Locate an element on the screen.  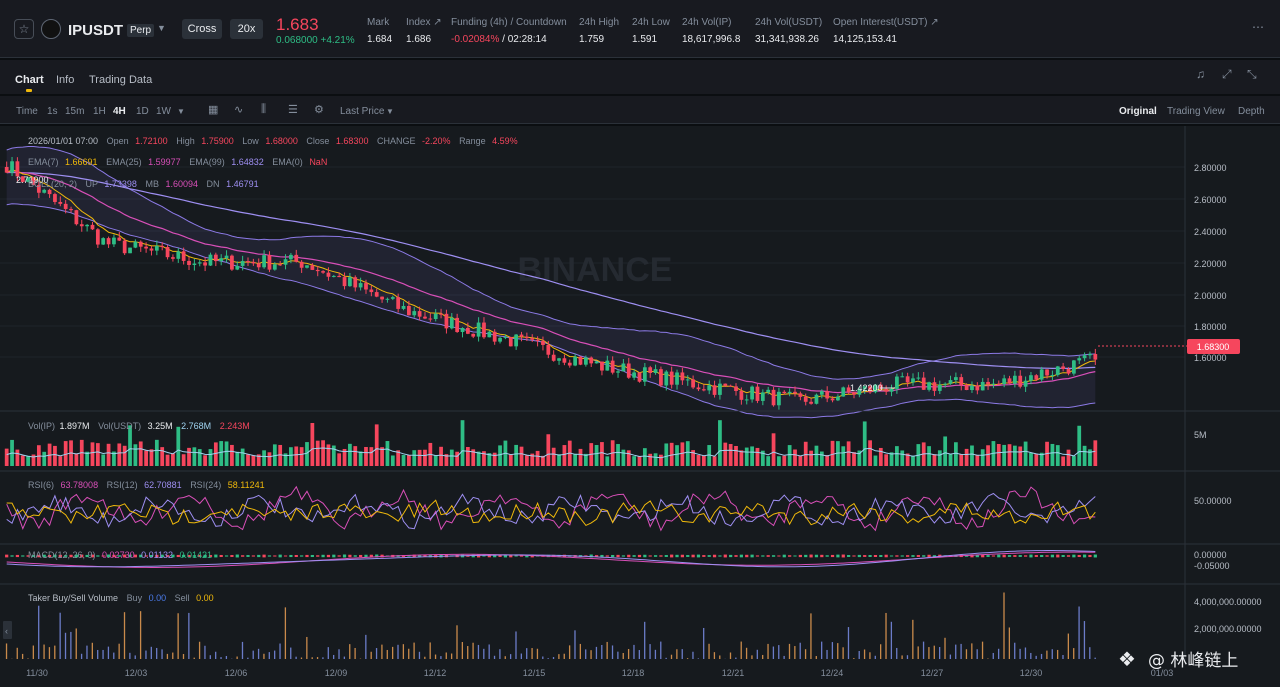
timeframe-4h: 4H is located at coordinates (119, 111).